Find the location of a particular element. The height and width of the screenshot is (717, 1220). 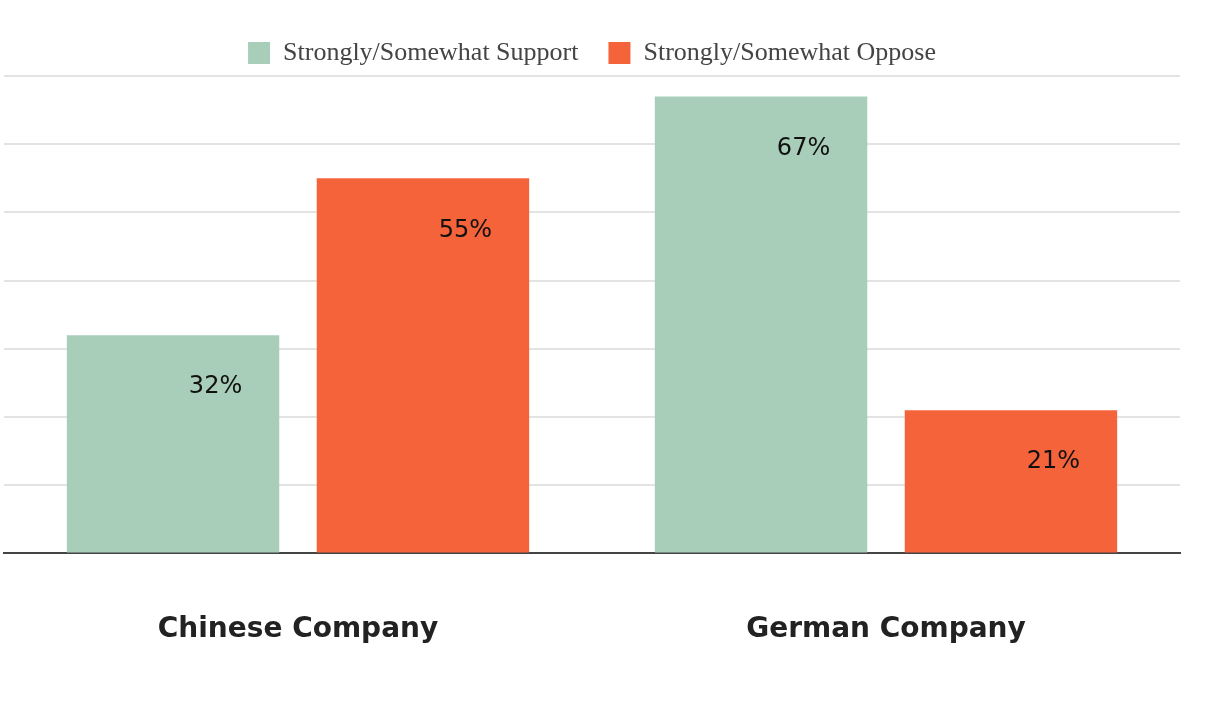

data-label: 21% is located at coordinates (1053, 460).